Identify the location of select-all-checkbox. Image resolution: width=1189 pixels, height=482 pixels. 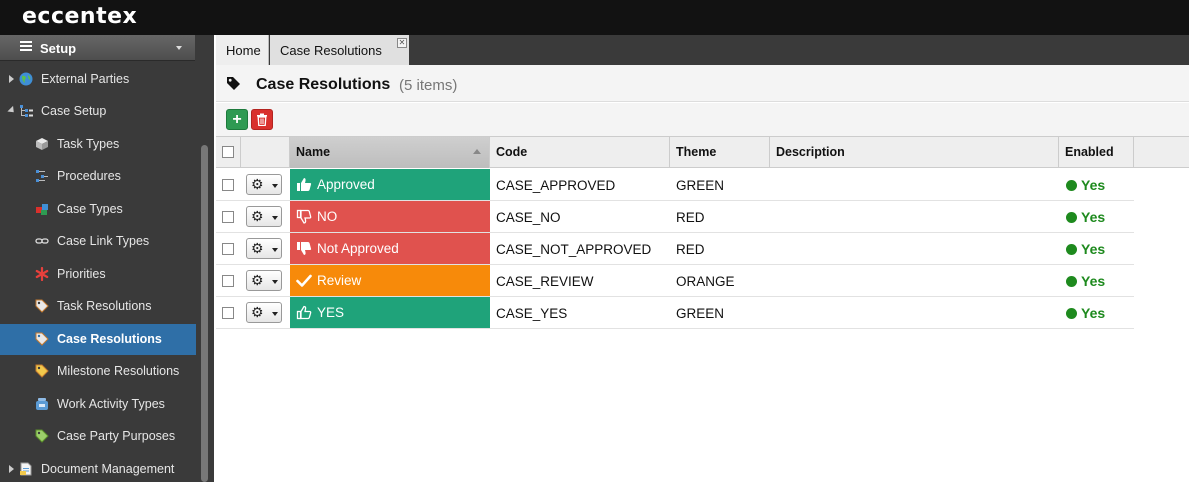
(228, 152).